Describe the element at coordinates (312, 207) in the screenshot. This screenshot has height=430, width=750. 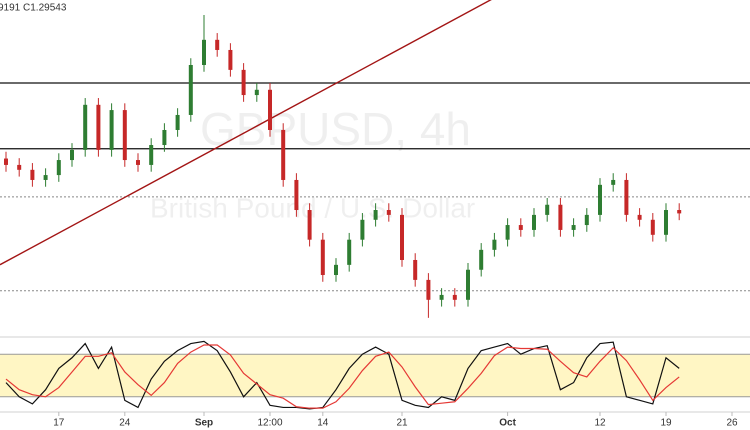
I see `watermark-subtitle: British Pound / U.S. Dollar` at that location.